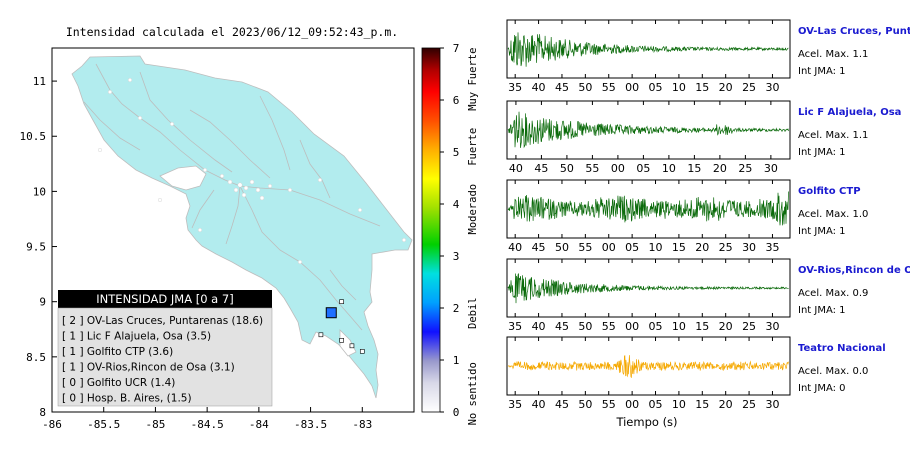  Describe the element at coordinates (39, 191) in the screenshot. I see `map-y-tick-label: 10` at that location.